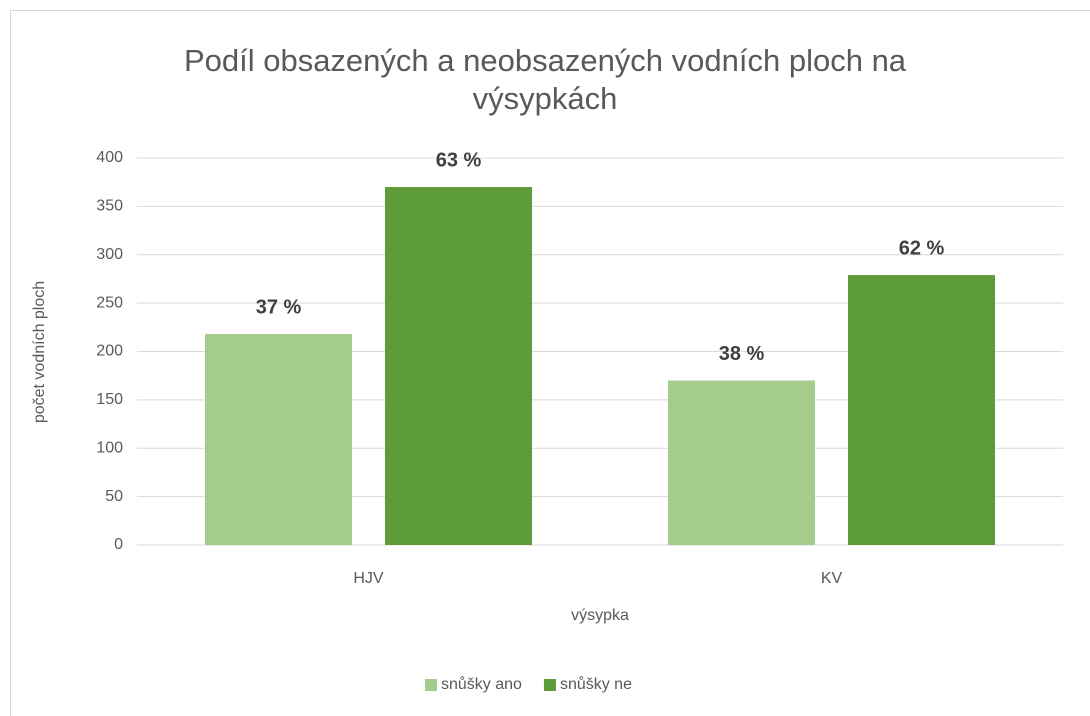 The width and height of the screenshot is (1090, 716). What do you see at coordinates (39, 352) in the screenshot?
I see `y-axis-title: počet vodních ploch` at bounding box center [39, 352].